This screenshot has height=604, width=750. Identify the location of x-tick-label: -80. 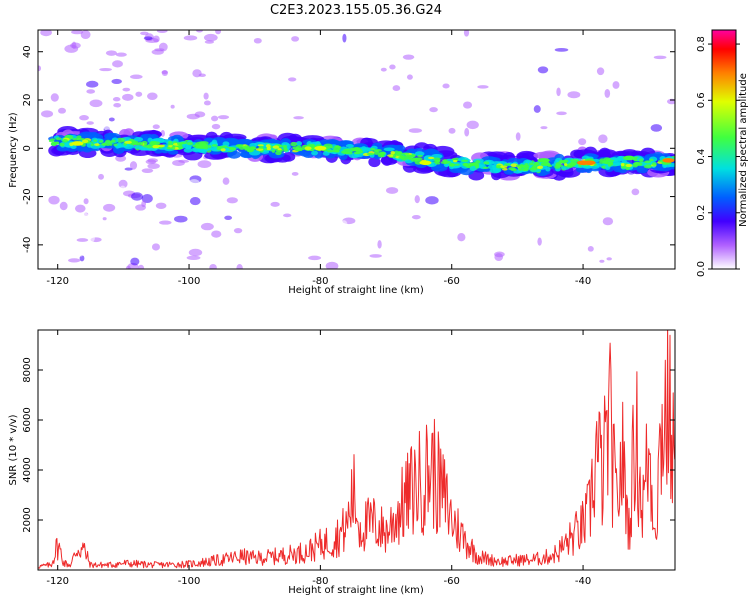
(320, 281).